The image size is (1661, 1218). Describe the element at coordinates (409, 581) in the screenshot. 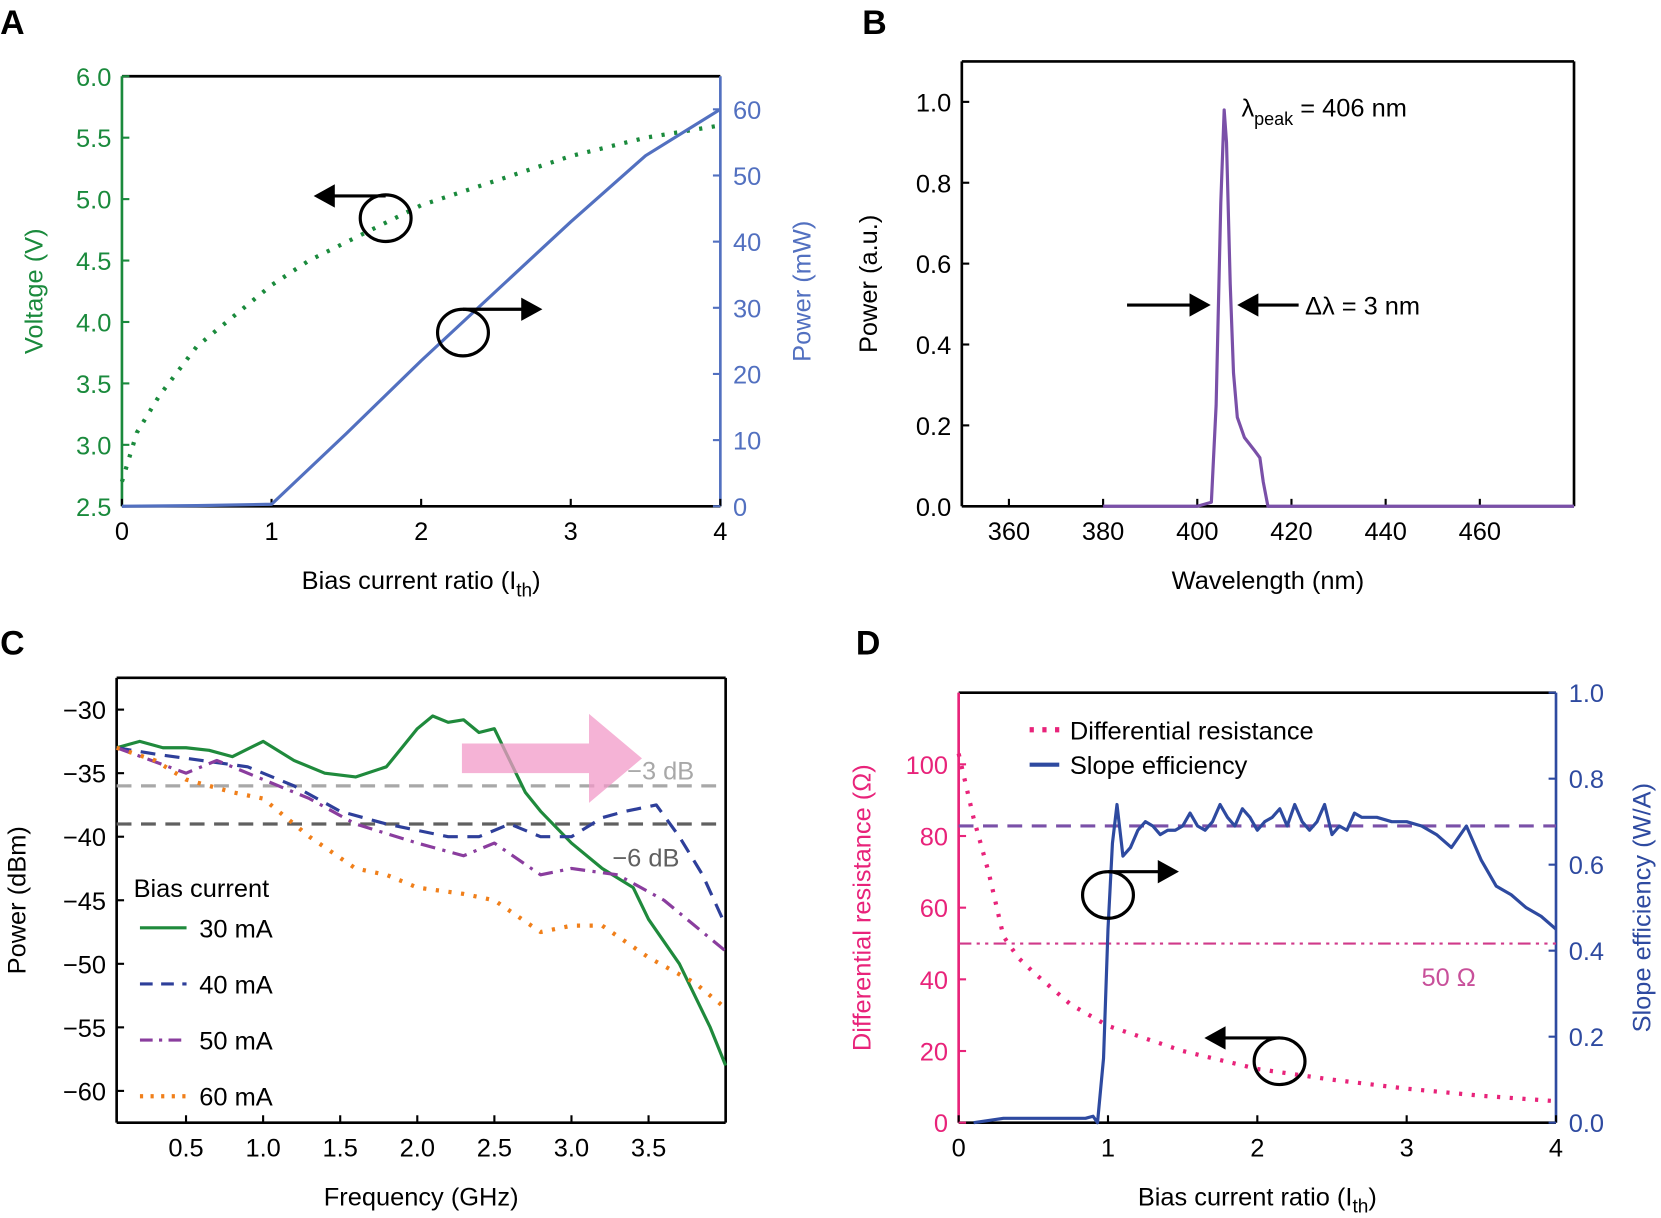

I see `x-axis-label-main: Bias current ratio (I` at that location.